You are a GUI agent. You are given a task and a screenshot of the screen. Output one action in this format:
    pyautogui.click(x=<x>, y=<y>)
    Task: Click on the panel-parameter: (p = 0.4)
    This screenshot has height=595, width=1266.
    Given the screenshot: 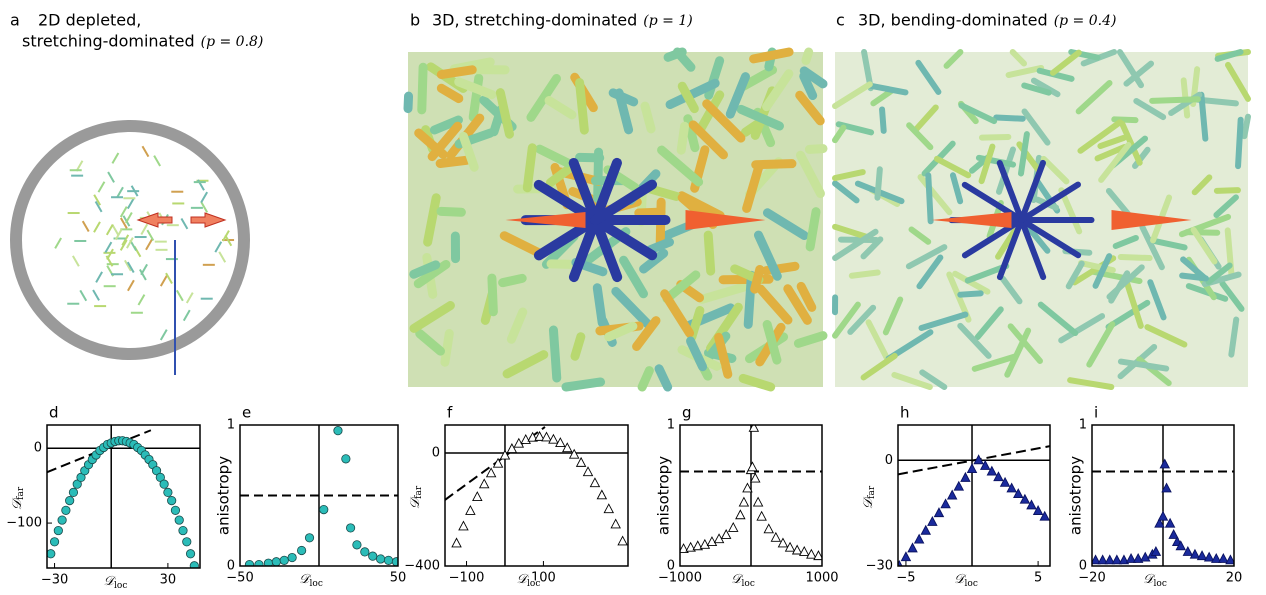 What is the action you would take?
    pyautogui.click(x=1085, y=21)
    